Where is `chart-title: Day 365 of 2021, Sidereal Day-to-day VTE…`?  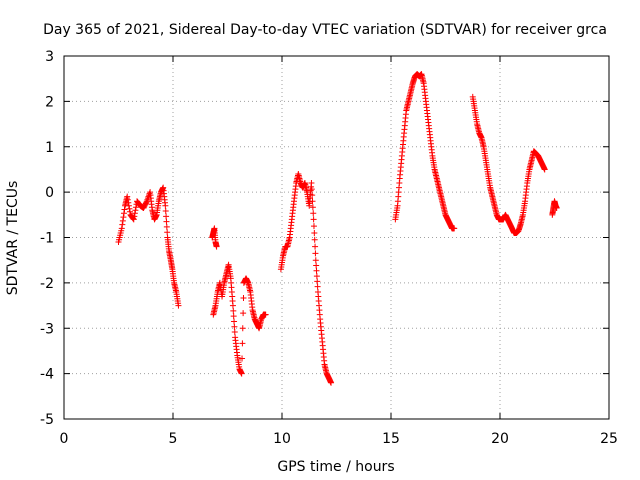 chart-title: Day 365 of 2021, Sidereal Day-to-day VTE… is located at coordinates (325, 30).